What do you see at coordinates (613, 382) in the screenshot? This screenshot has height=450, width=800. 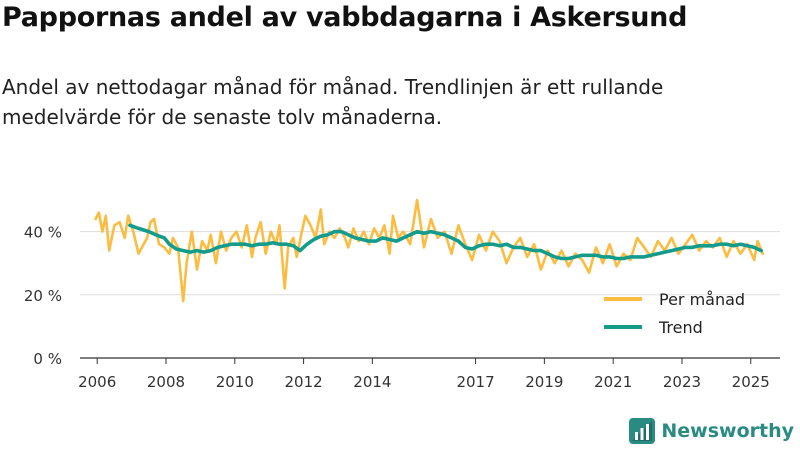 I see `x-tick-label: 2021` at bounding box center [613, 382].